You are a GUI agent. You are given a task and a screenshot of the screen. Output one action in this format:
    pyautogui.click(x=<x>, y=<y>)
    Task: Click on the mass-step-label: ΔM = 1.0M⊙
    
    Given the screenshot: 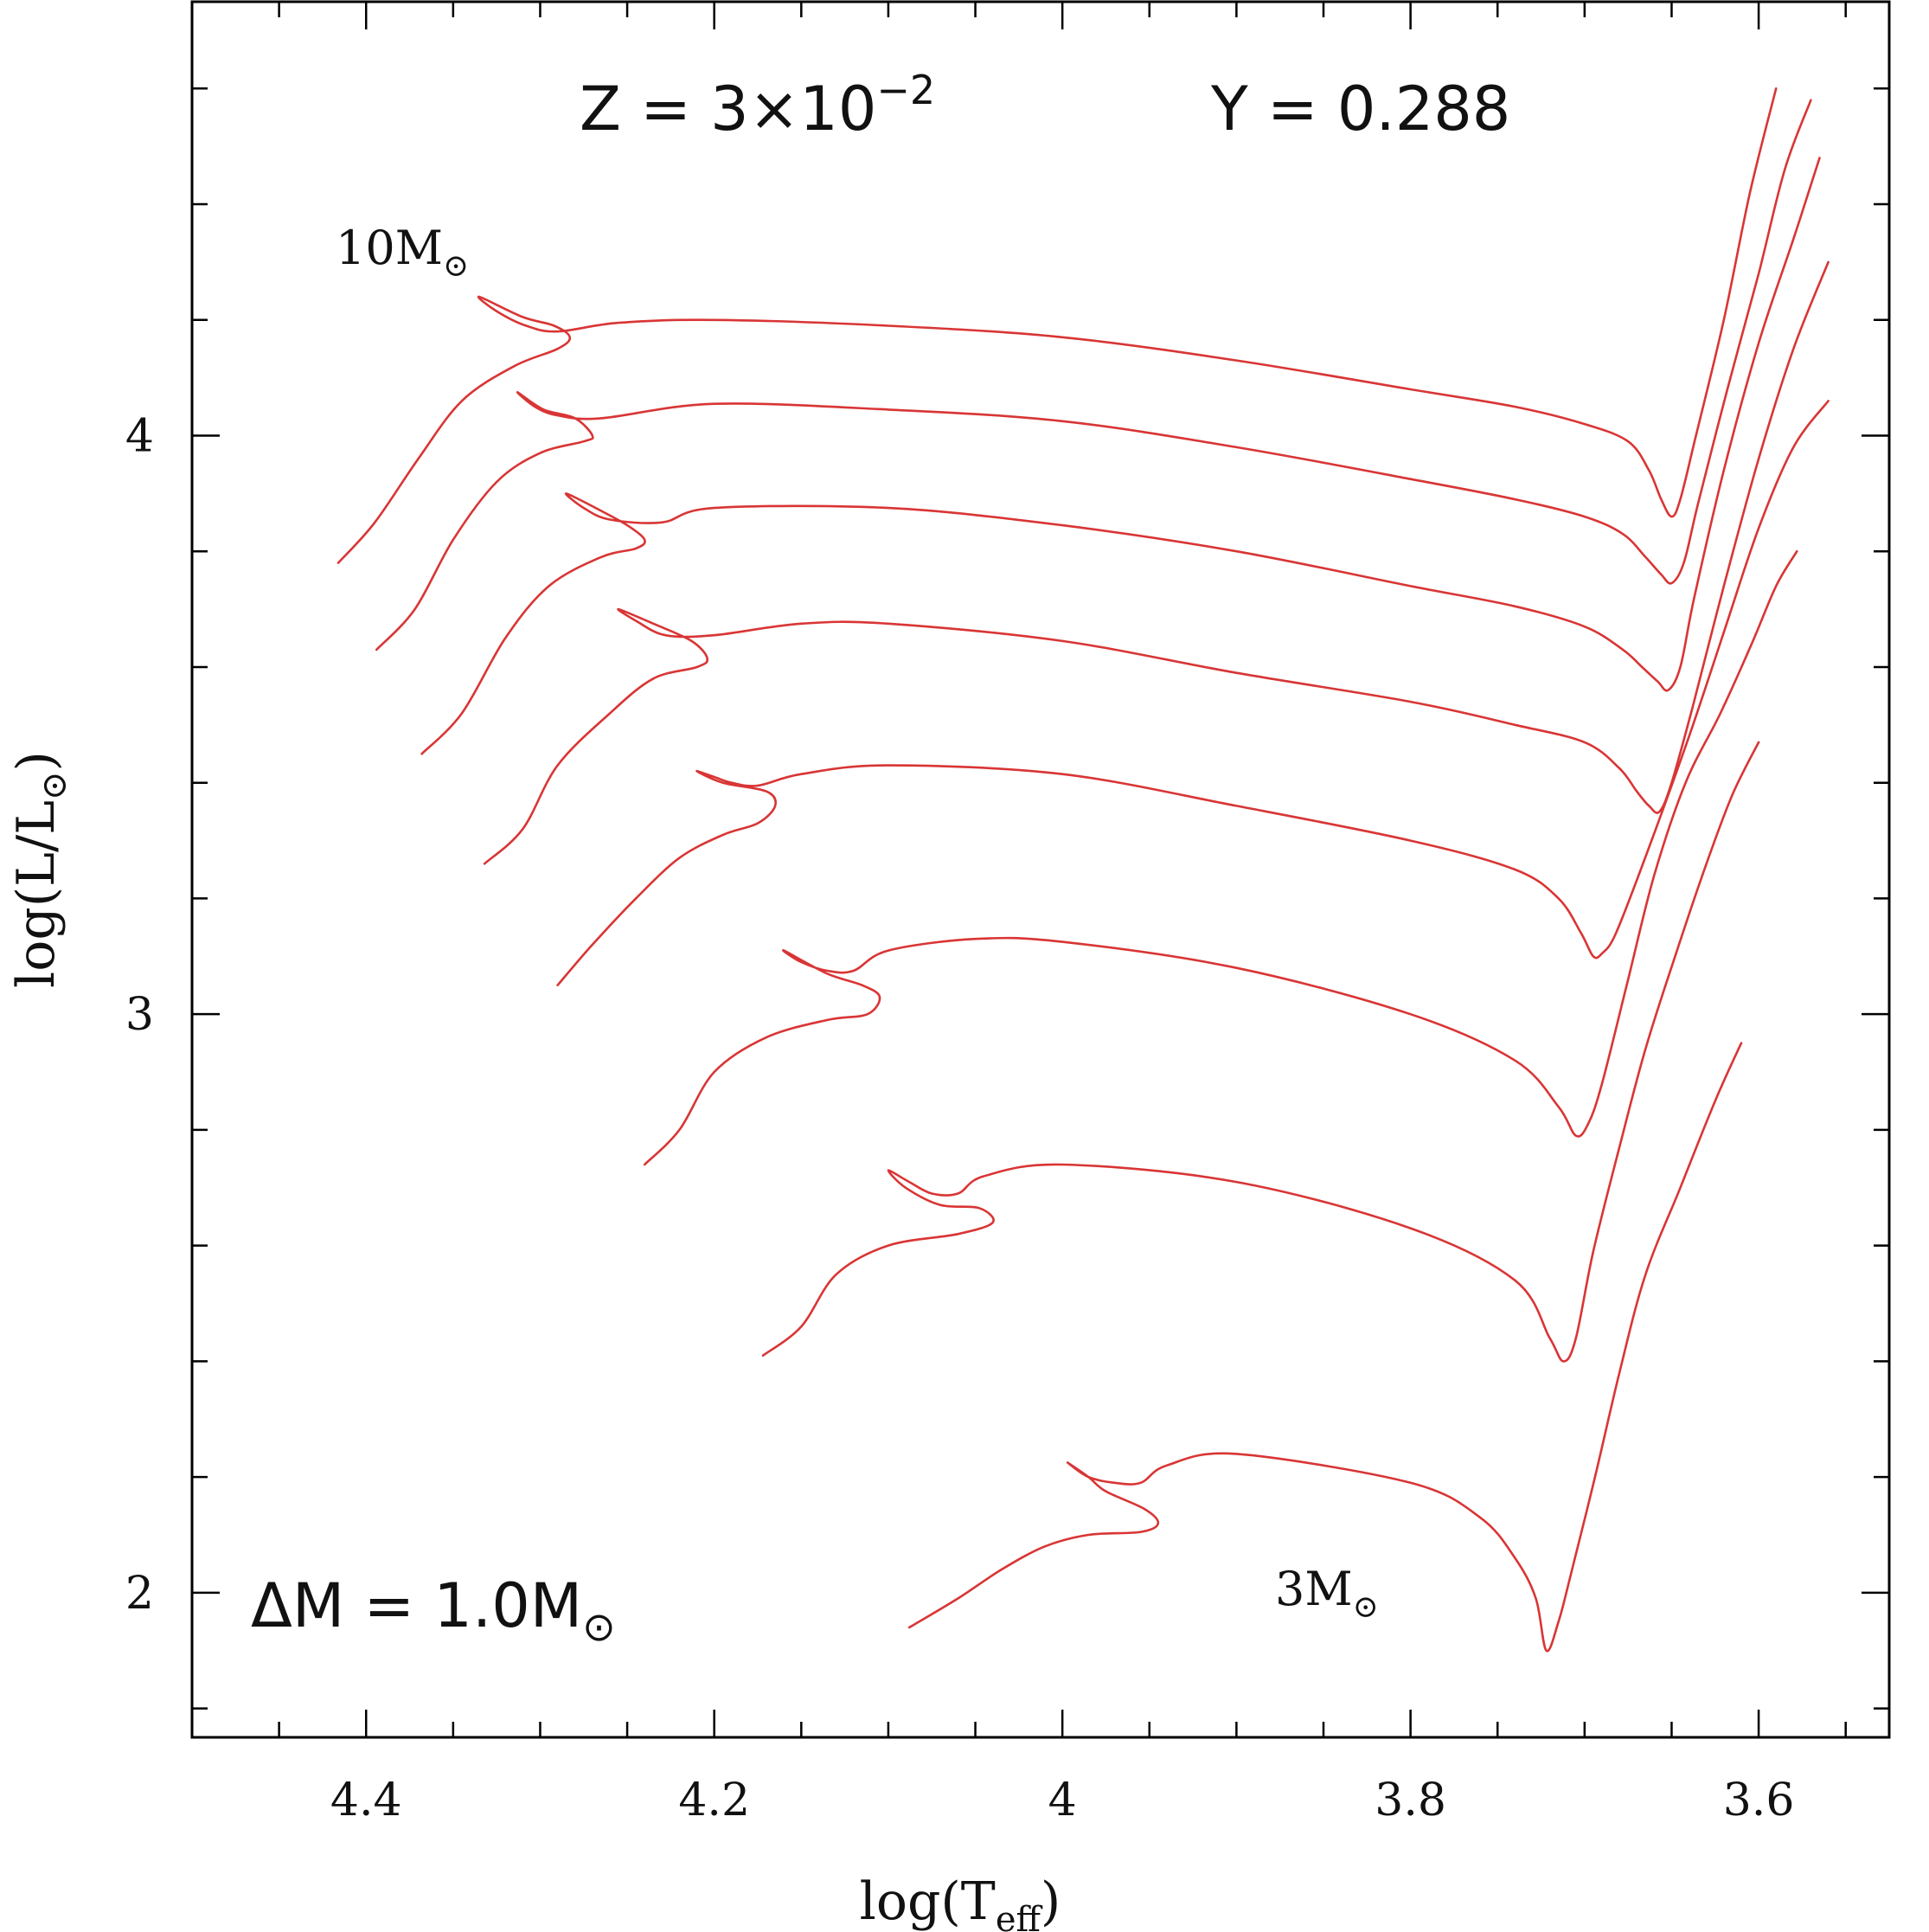 What is the action you would take?
    pyautogui.click(x=433, y=1610)
    